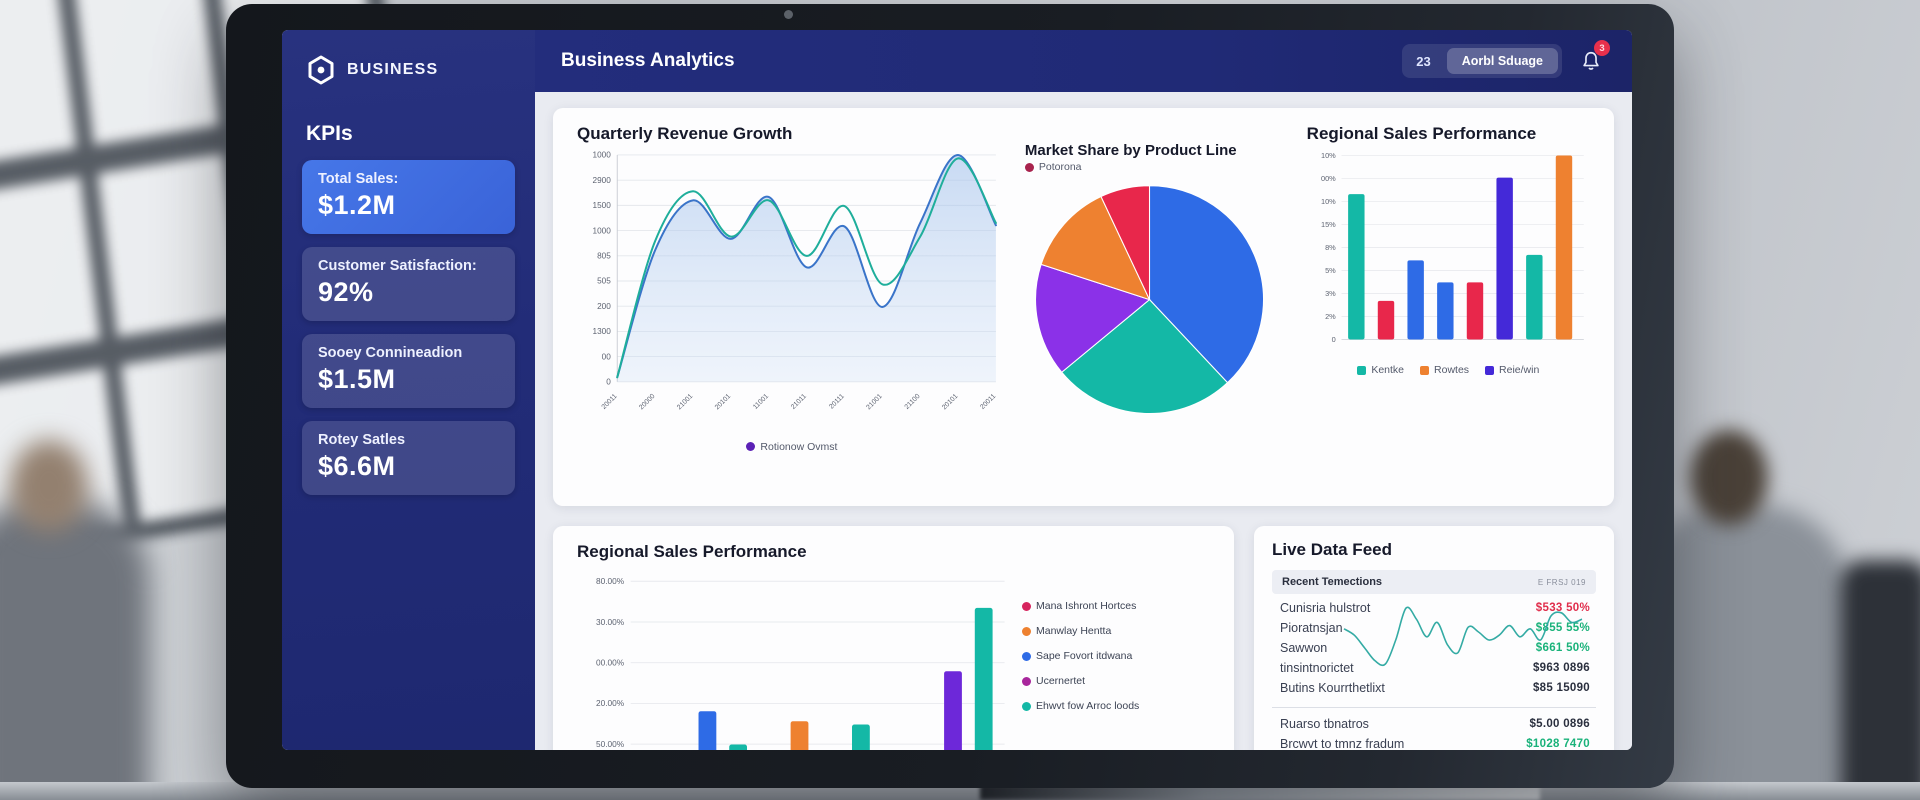  Describe the element at coordinates (1332, 549) in the screenshot. I see `live-feed-title: Live Data Feed` at that location.